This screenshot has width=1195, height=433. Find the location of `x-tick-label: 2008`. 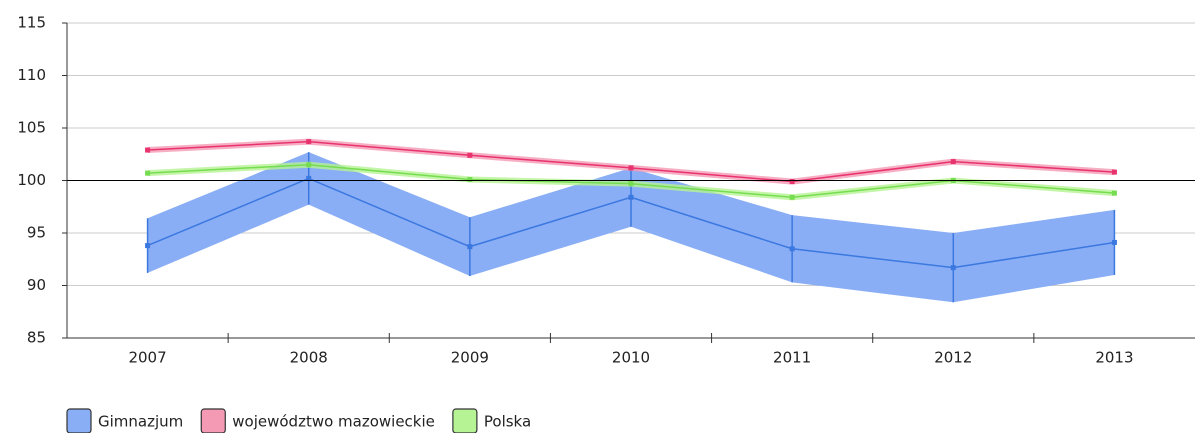

x-tick-label: 2008 is located at coordinates (309, 358).